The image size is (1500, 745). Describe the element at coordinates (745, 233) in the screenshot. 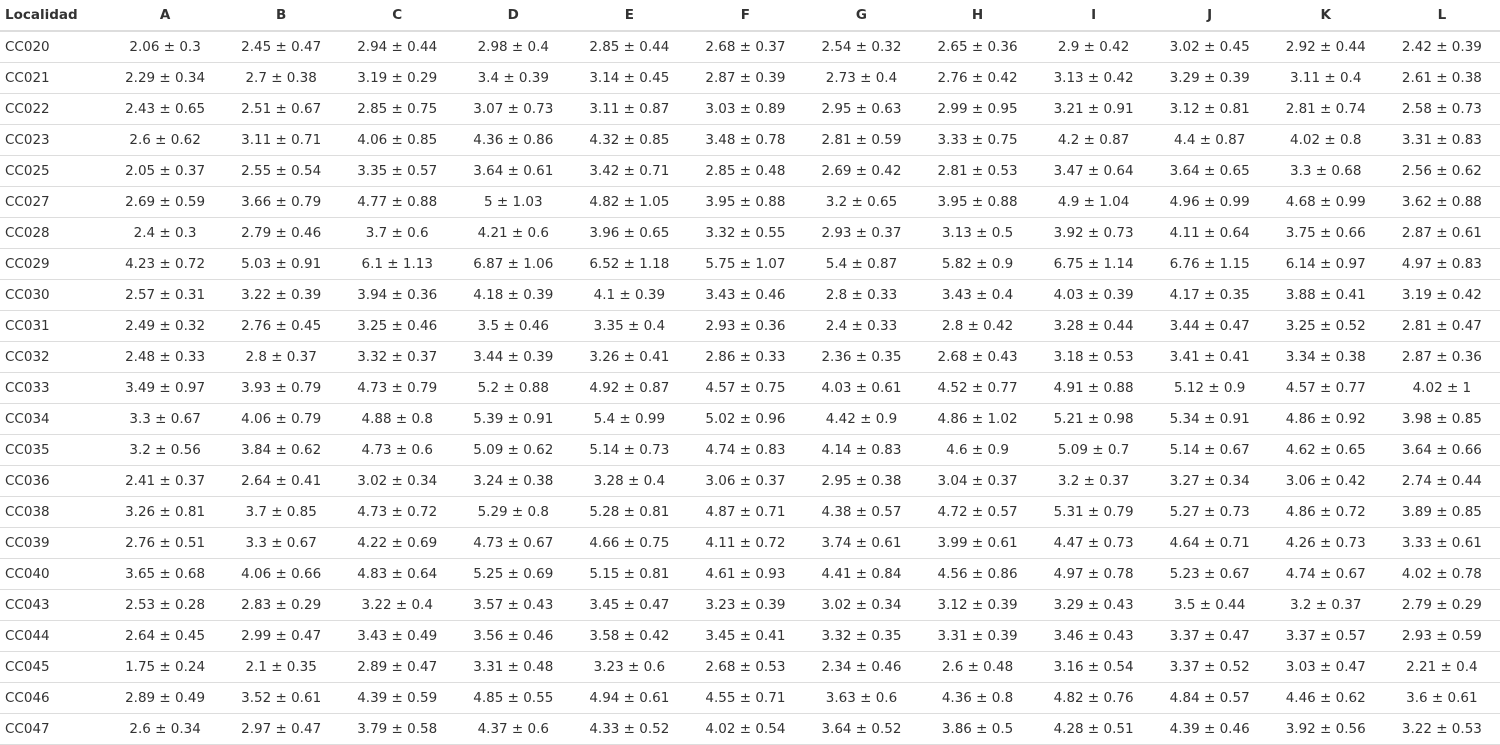

I see `table-cell: 3.32 ± 0.55` at that location.